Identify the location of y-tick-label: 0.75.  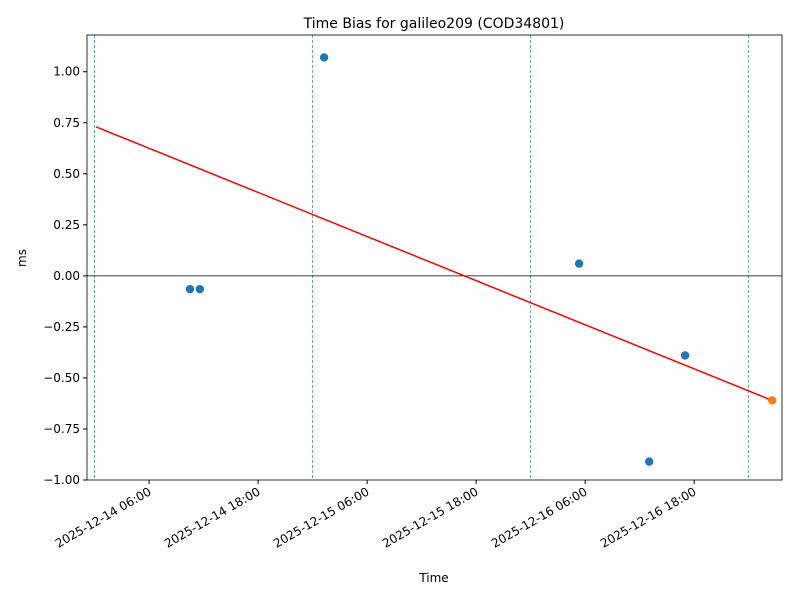
(66, 123).